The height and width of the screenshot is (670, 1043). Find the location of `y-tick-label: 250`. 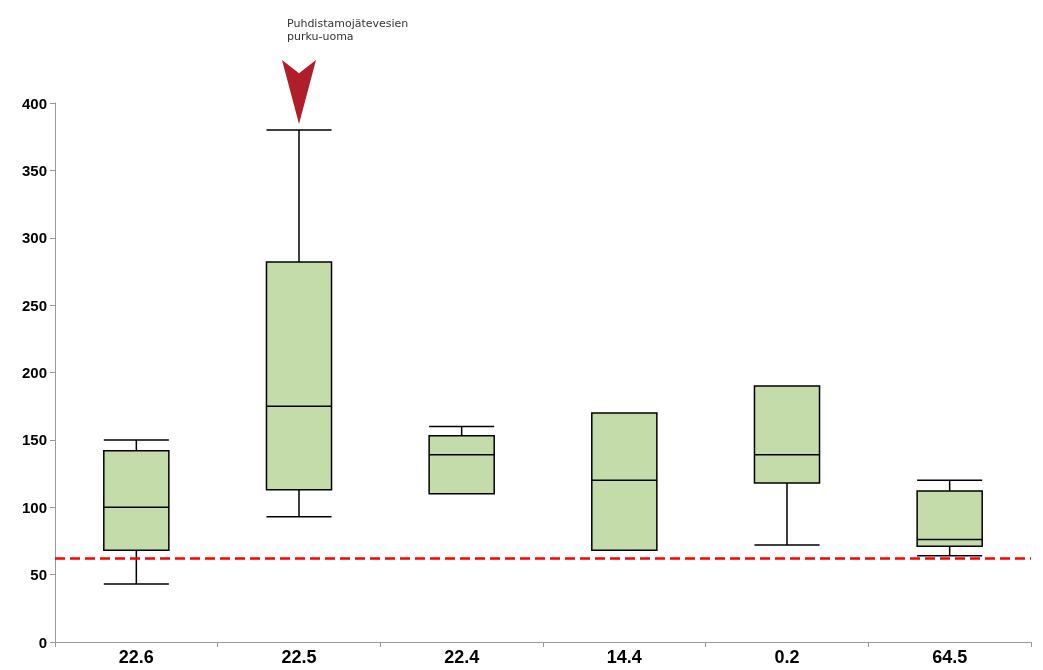

y-tick-label: 250 is located at coordinates (34, 305).